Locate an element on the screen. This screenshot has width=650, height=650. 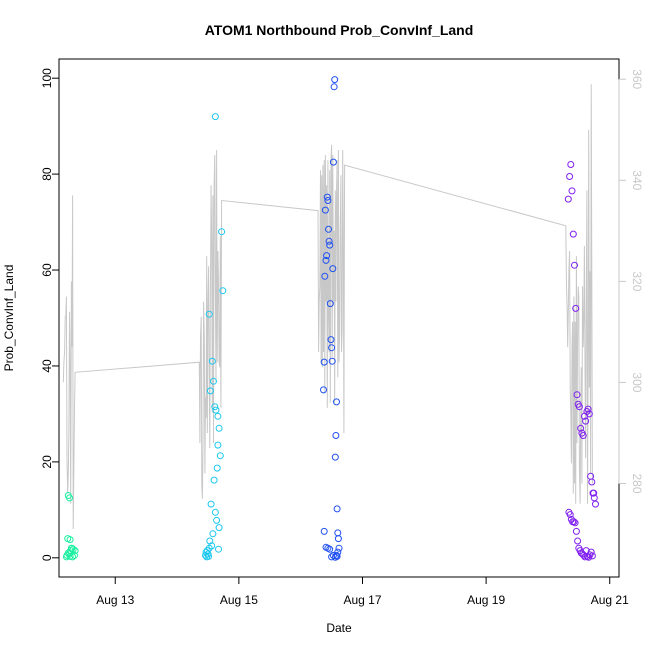
y-axis-title: Prob_ConvInf_Land is located at coordinates (9, 318).